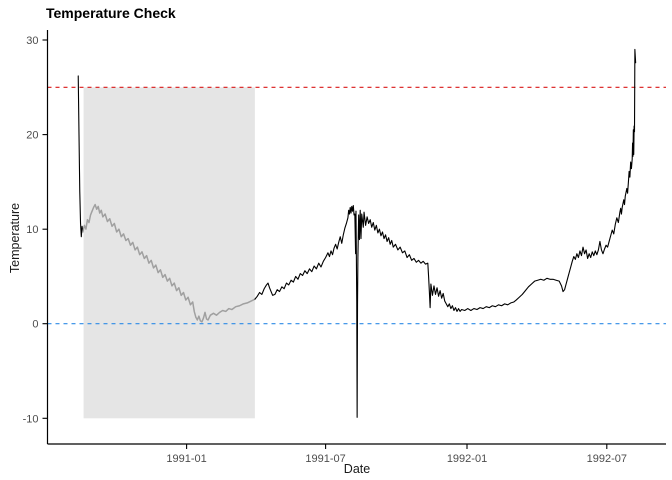 The width and height of the screenshot is (672, 480). Describe the element at coordinates (186, 459) in the screenshot. I see `x-tick-label: 1991-01` at that location.